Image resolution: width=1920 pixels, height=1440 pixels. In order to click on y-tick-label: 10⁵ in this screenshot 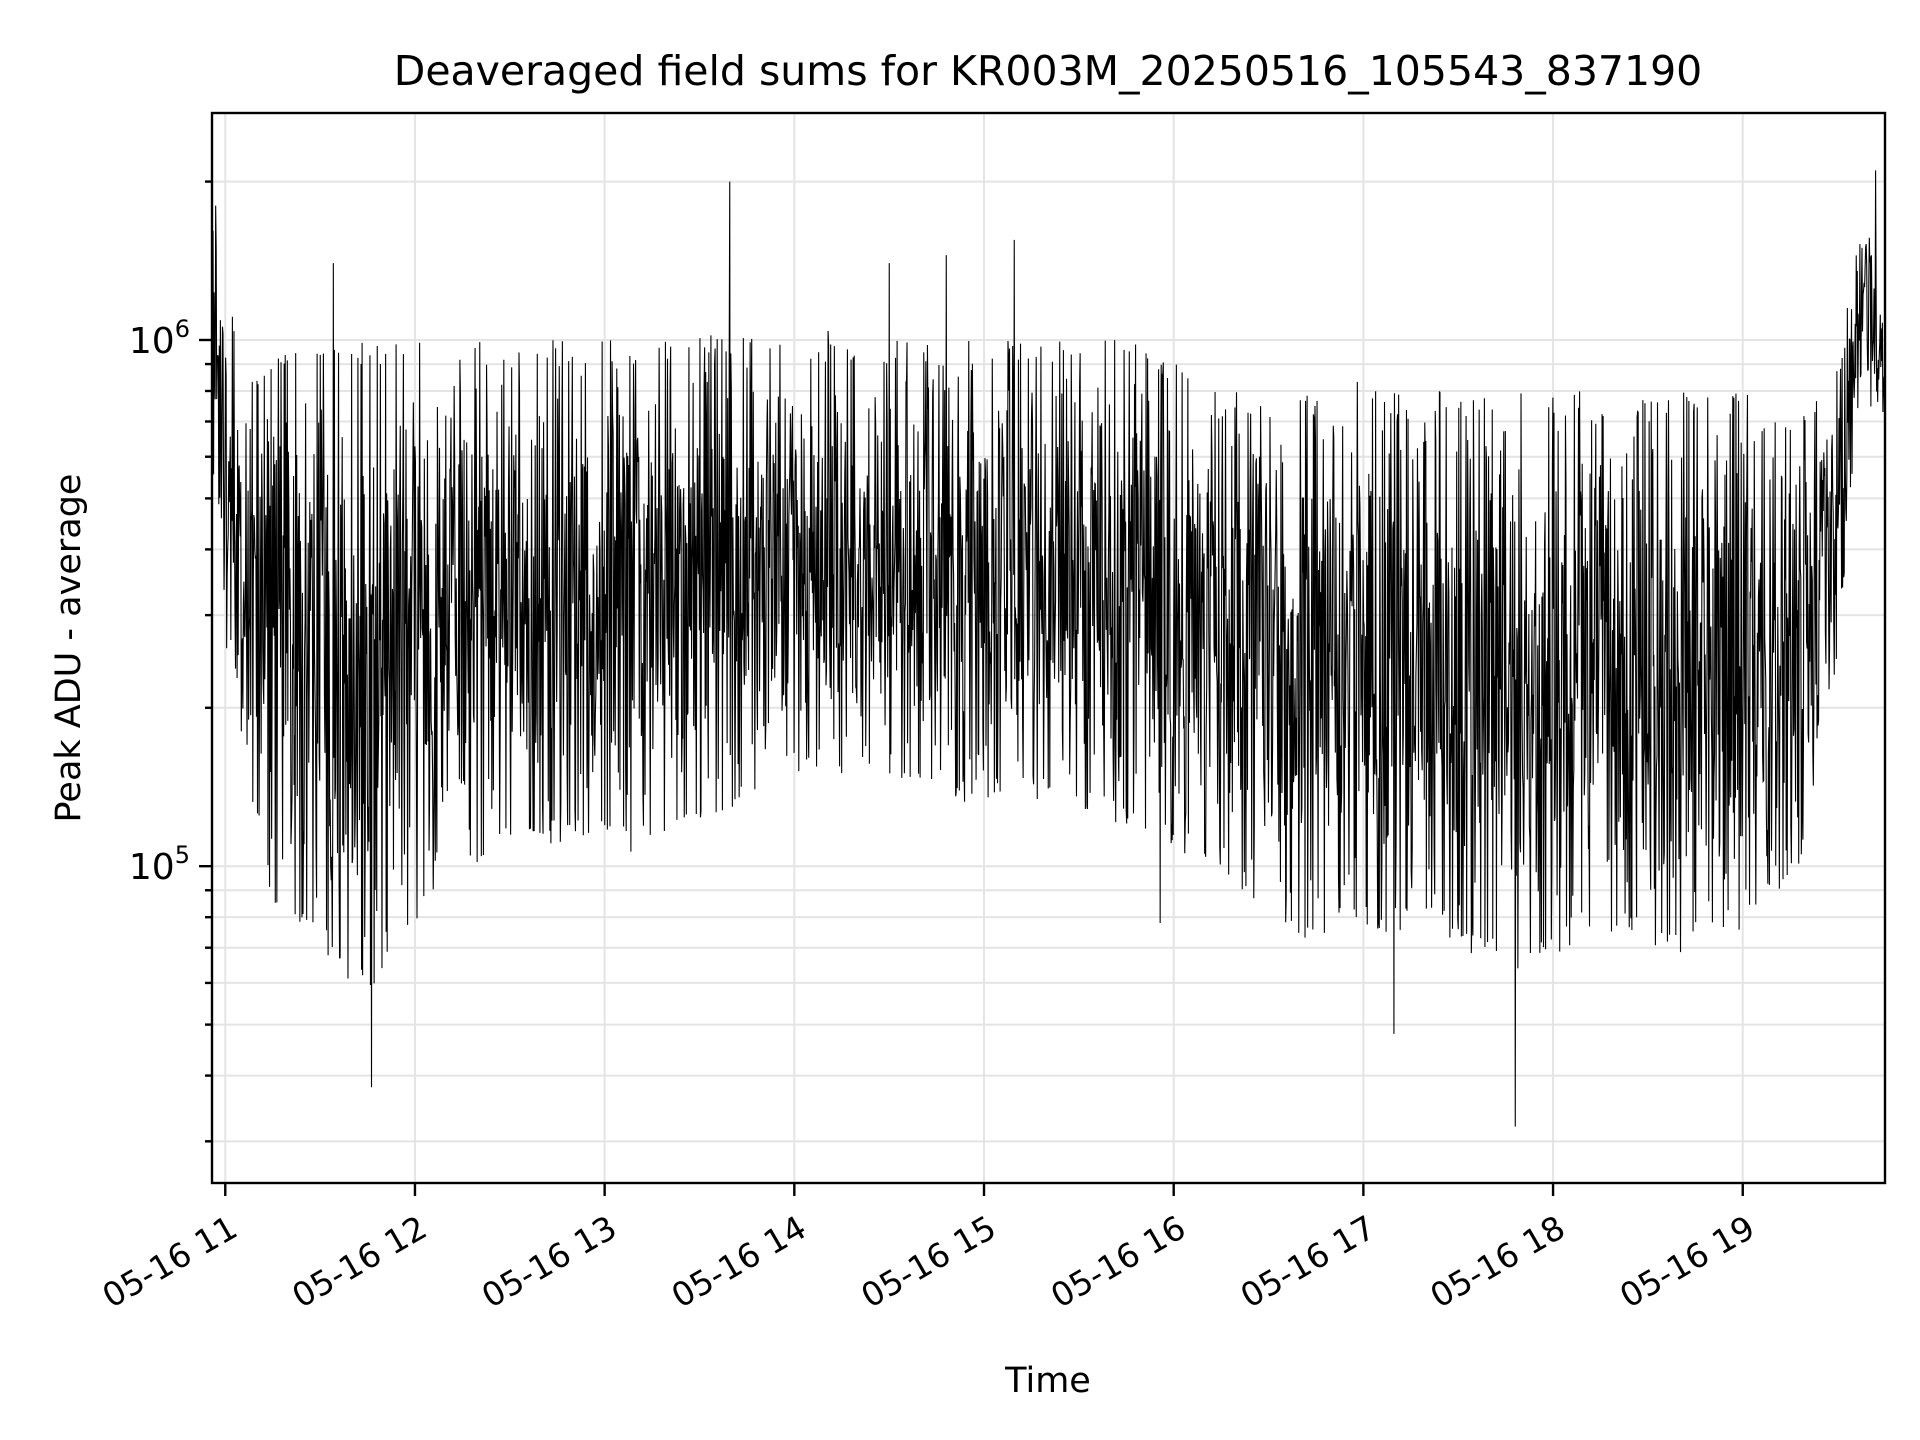, I will do `click(159, 864)`.